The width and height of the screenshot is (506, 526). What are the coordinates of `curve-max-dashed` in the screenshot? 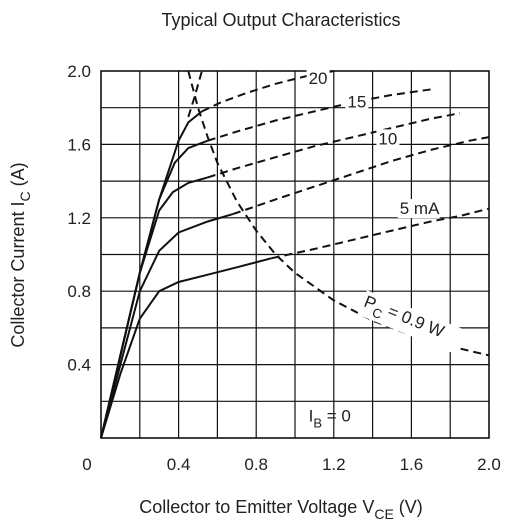 It's located at (267, 91).